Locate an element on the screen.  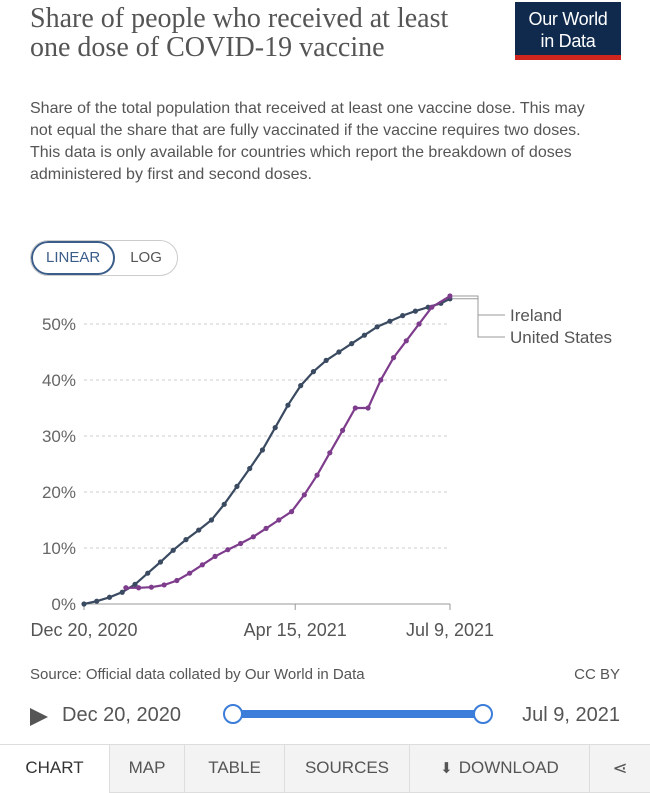
license-link: CC BY is located at coordinates (597, 674).